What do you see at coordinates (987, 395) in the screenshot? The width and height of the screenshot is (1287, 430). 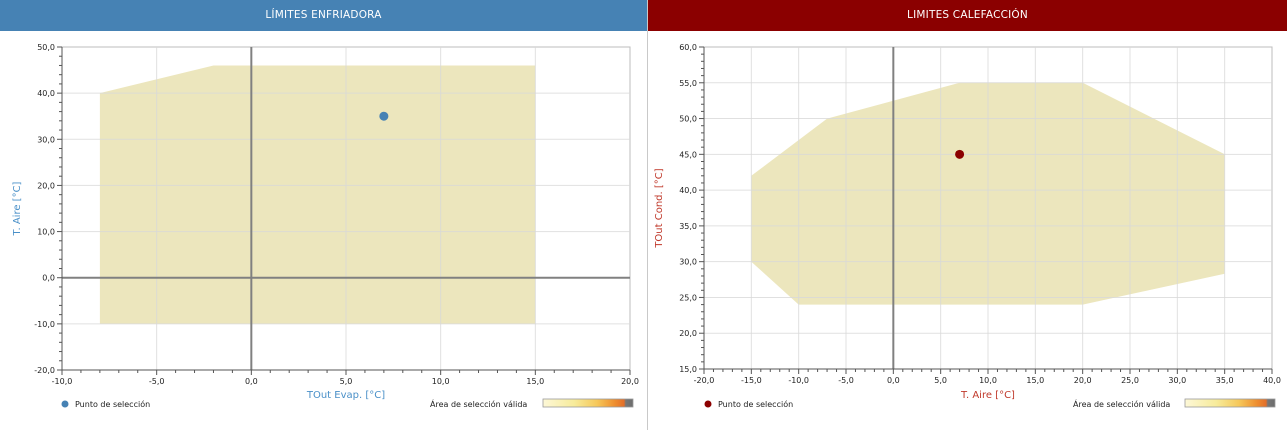 I see `x-axis-label: T. Aire [°C]` at bounding box center [987, 395].